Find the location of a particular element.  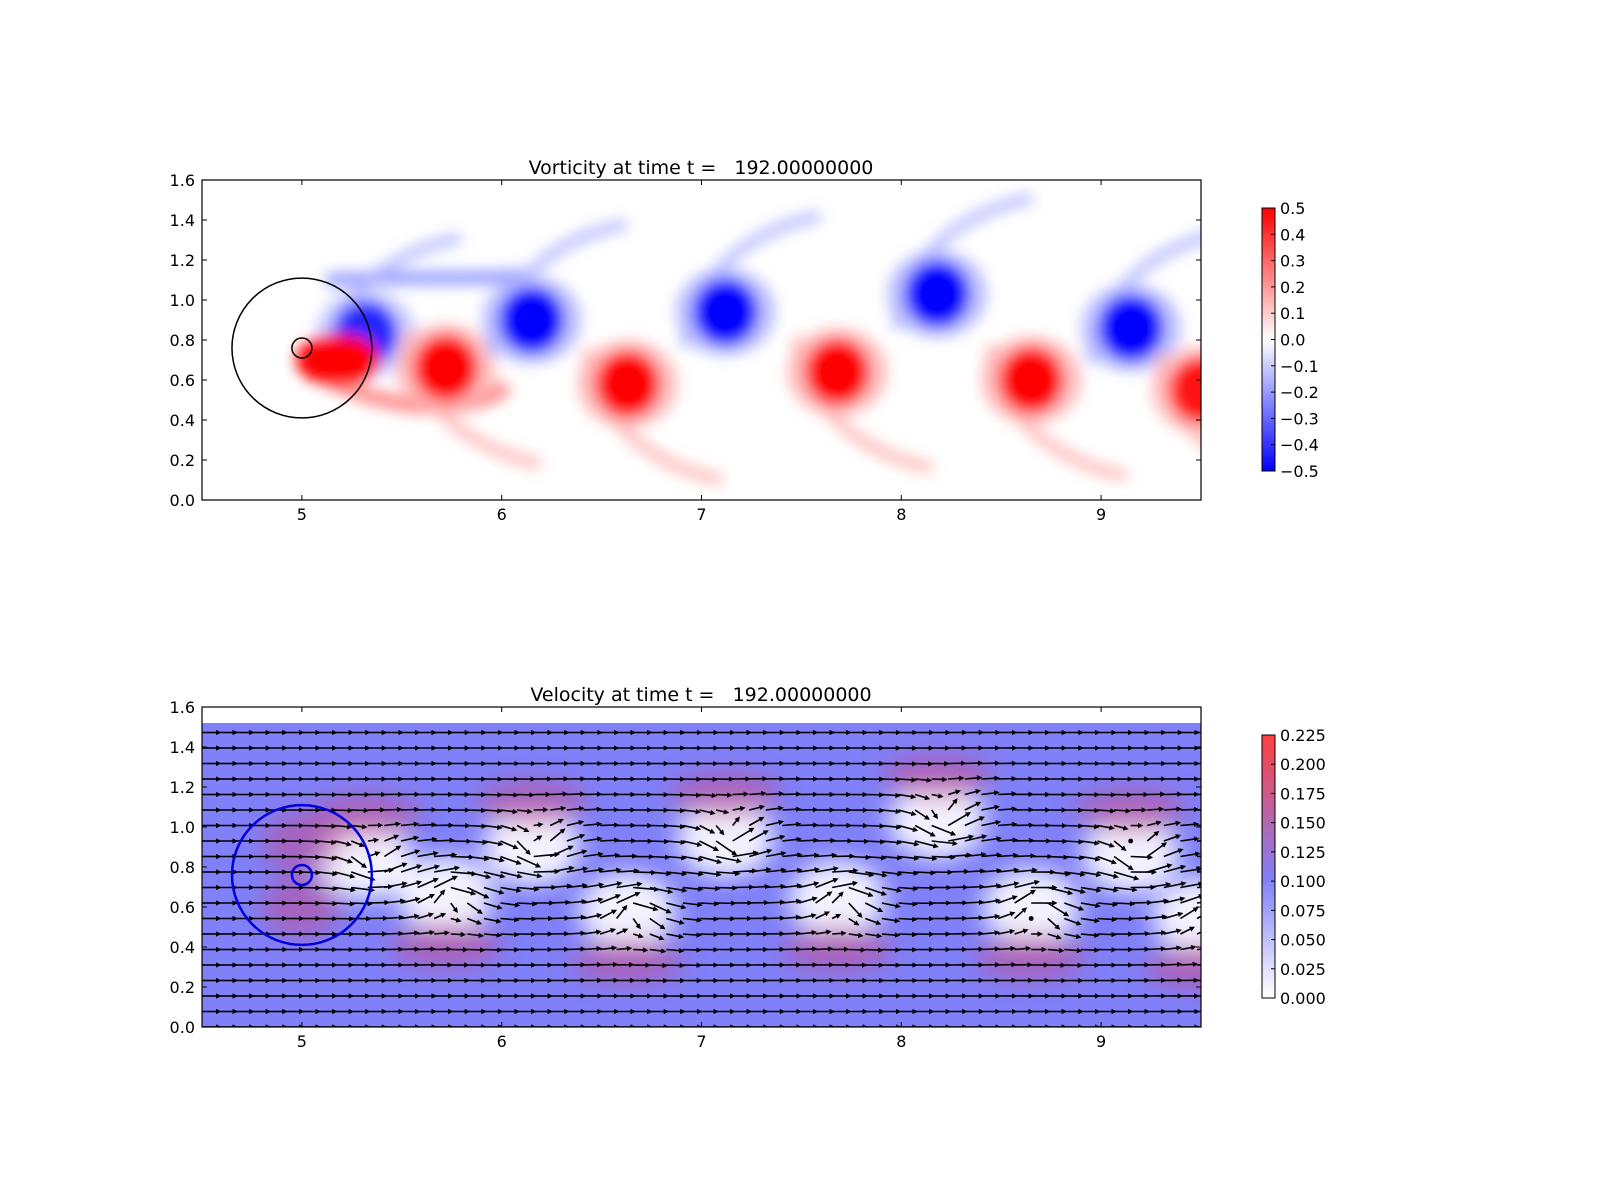

colorbar-tick-label: 0.225 is located at coordinates (1303, 735).